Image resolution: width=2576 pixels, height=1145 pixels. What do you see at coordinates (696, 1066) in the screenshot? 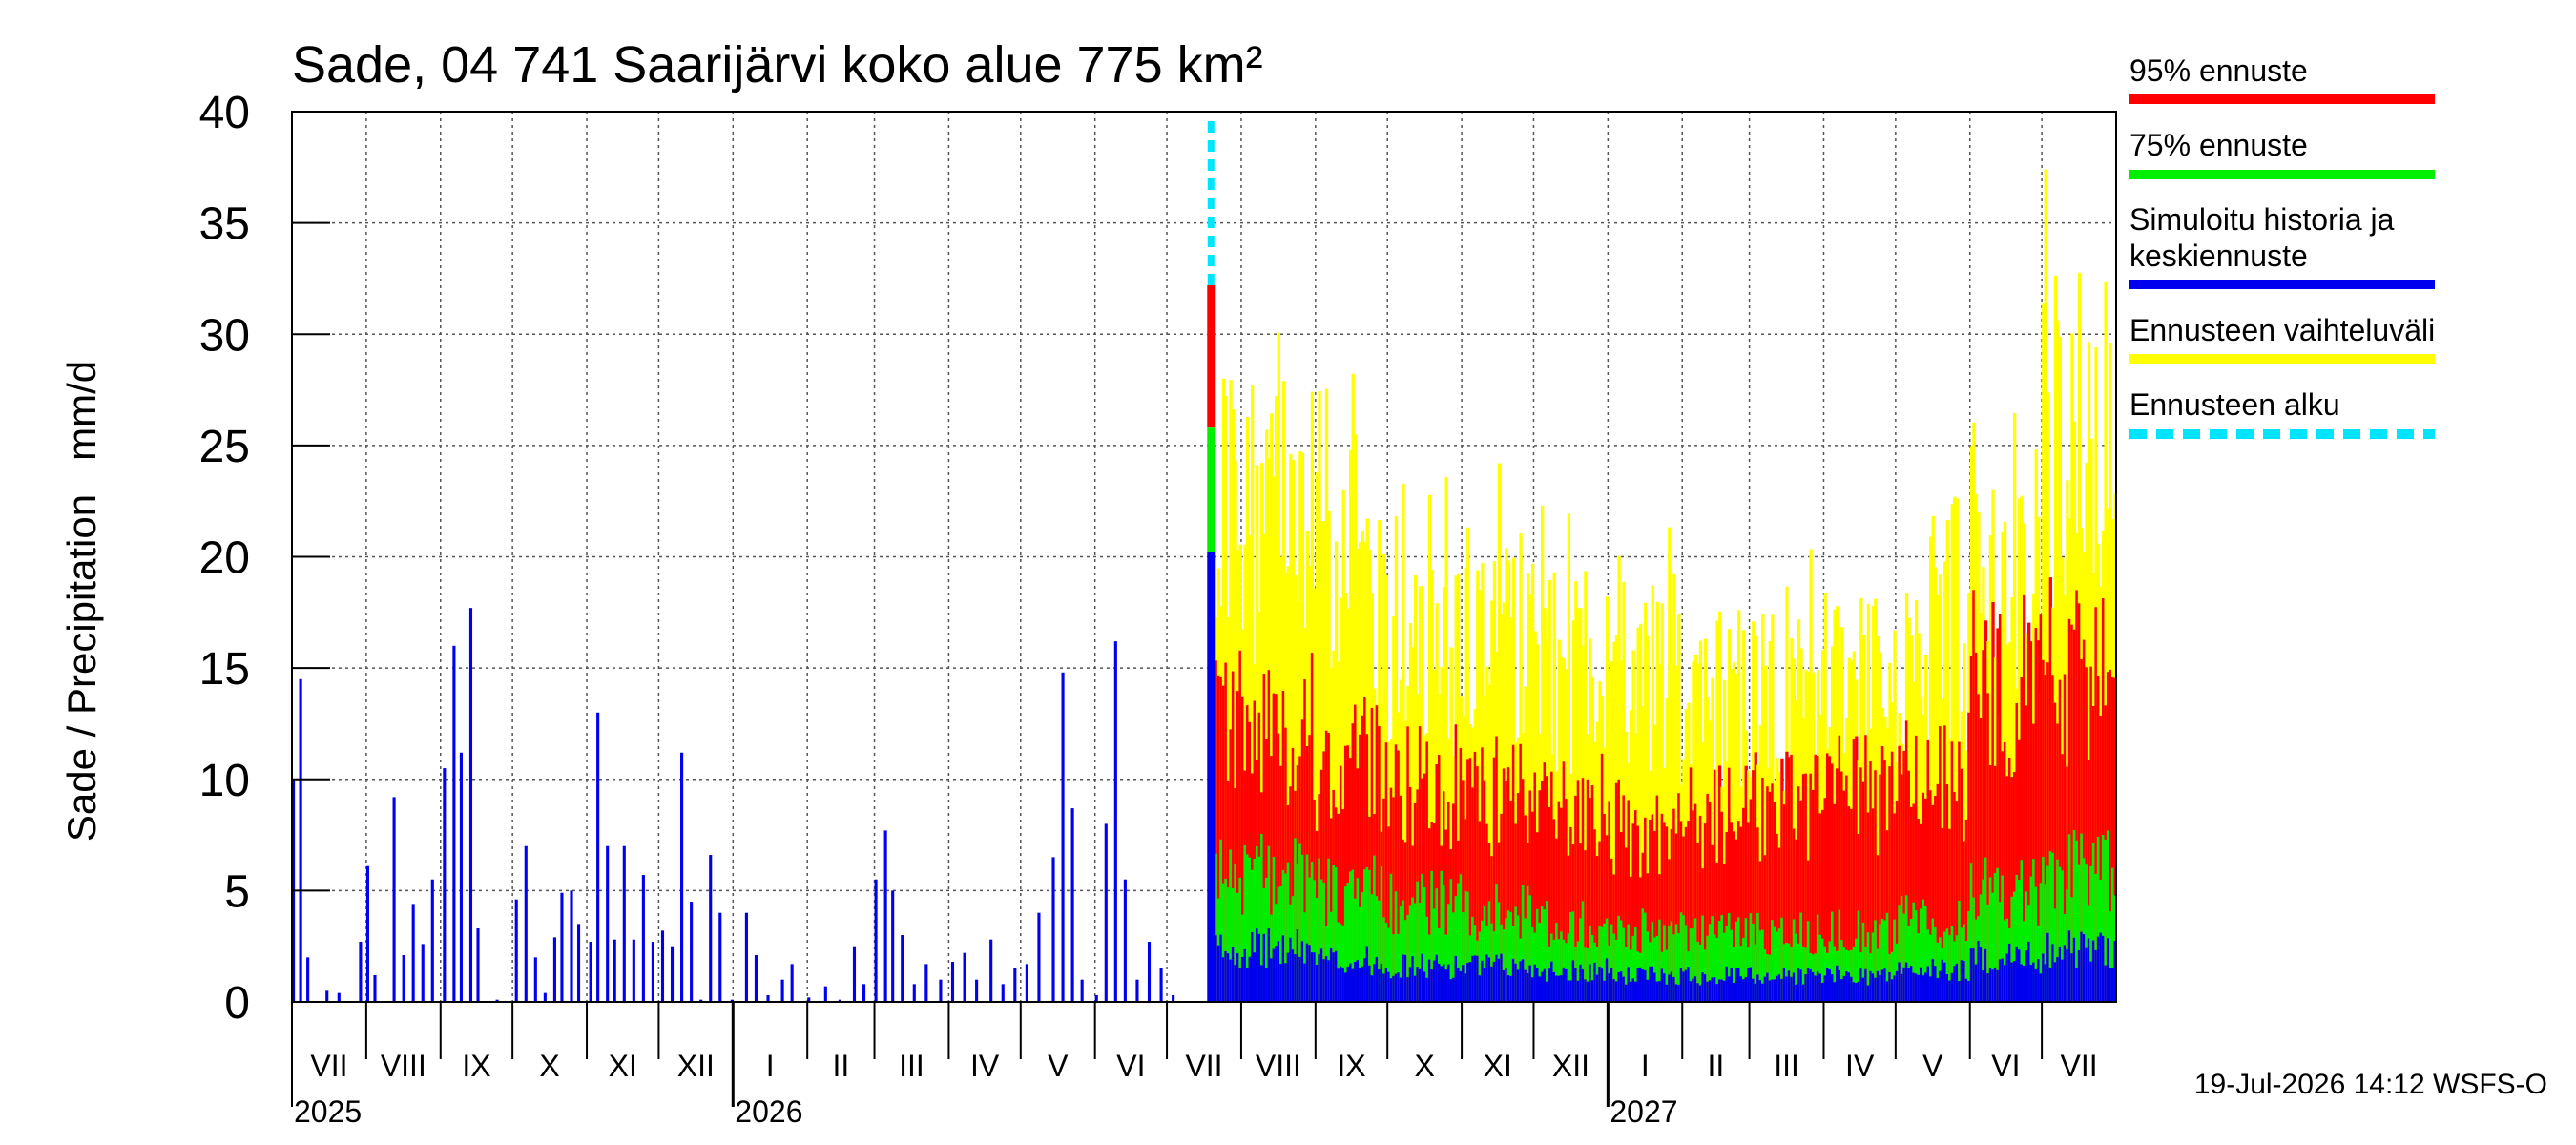
I see `month-label: XII` at bounding box center [696, 1066].